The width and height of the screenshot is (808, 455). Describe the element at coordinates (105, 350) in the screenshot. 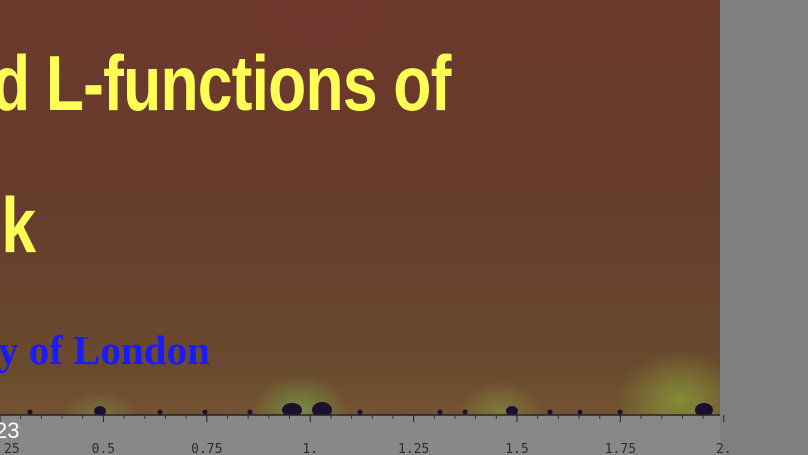

I see `affiliation-text: y of London` at that location.